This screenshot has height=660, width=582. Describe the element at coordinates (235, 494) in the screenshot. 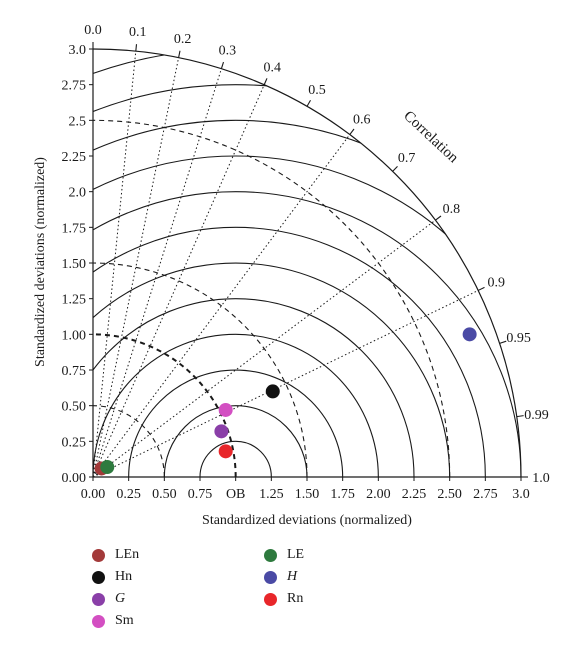

I see `x-tick-label: OB` at that location.